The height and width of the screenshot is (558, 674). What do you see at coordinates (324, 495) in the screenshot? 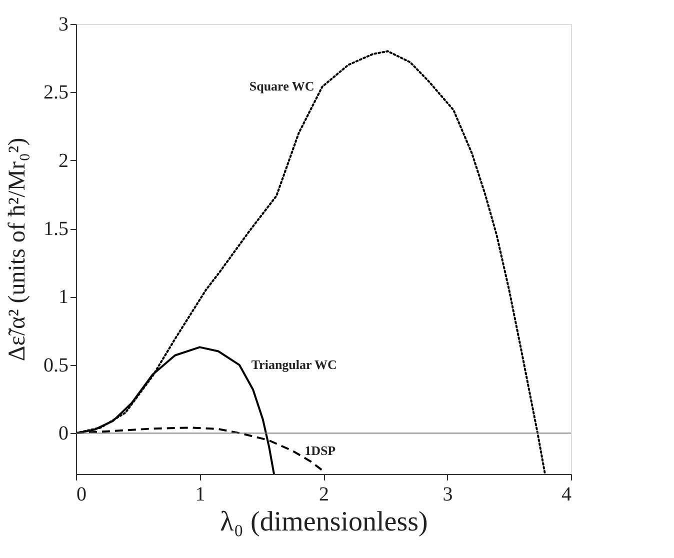
I see `x-tick-label: 2` at bounding box center [324, 495].